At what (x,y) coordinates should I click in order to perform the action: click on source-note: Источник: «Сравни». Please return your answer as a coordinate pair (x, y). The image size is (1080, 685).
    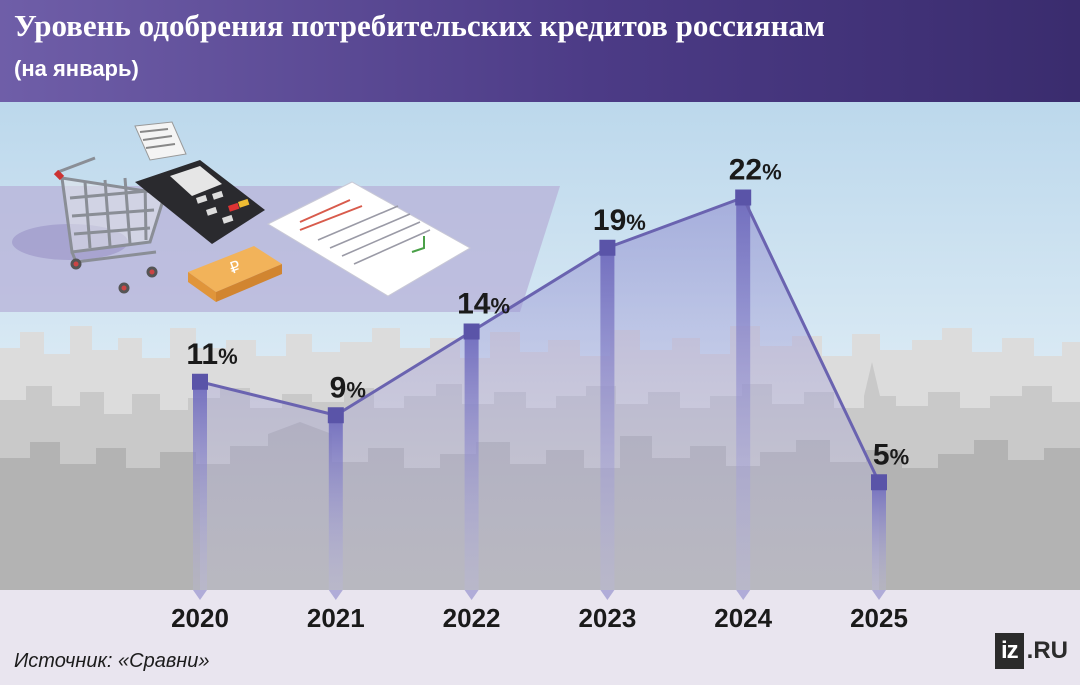
    Looking at the image, I should click on (112, 661).